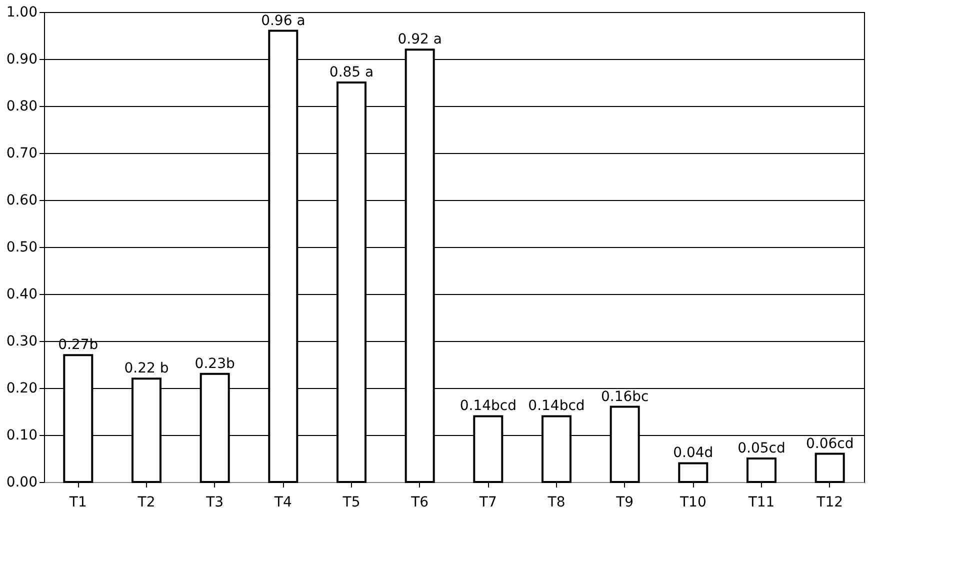  What do you see at coordinates (692, 502) in the screenshot?
I see `x-tick-label: T10` at bounding box center [692, 502].